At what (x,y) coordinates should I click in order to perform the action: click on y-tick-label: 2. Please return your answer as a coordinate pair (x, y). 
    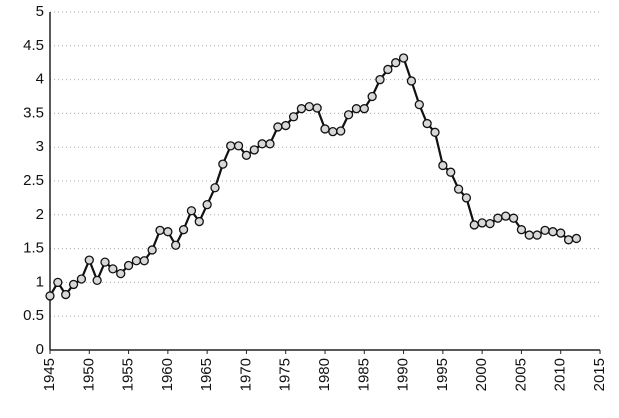
    Looking at the image, I should click on (40, 214).